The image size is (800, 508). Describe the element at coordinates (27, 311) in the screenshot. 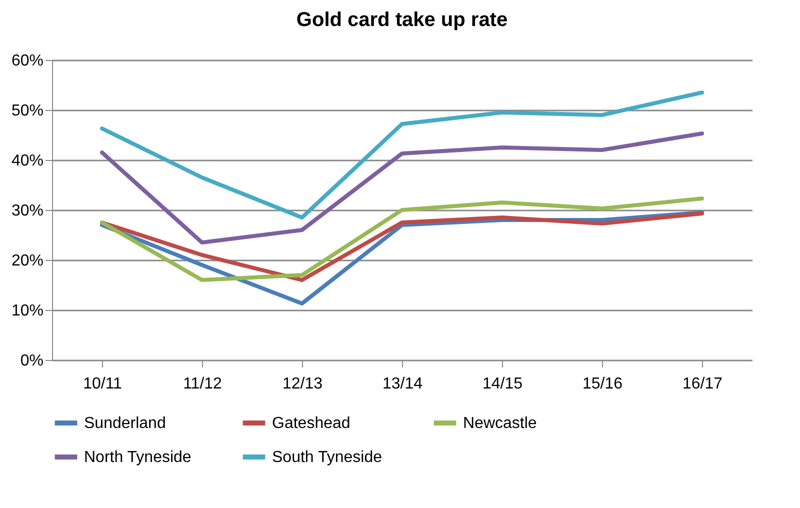

I see `y-tick-label: 10%` at that location.